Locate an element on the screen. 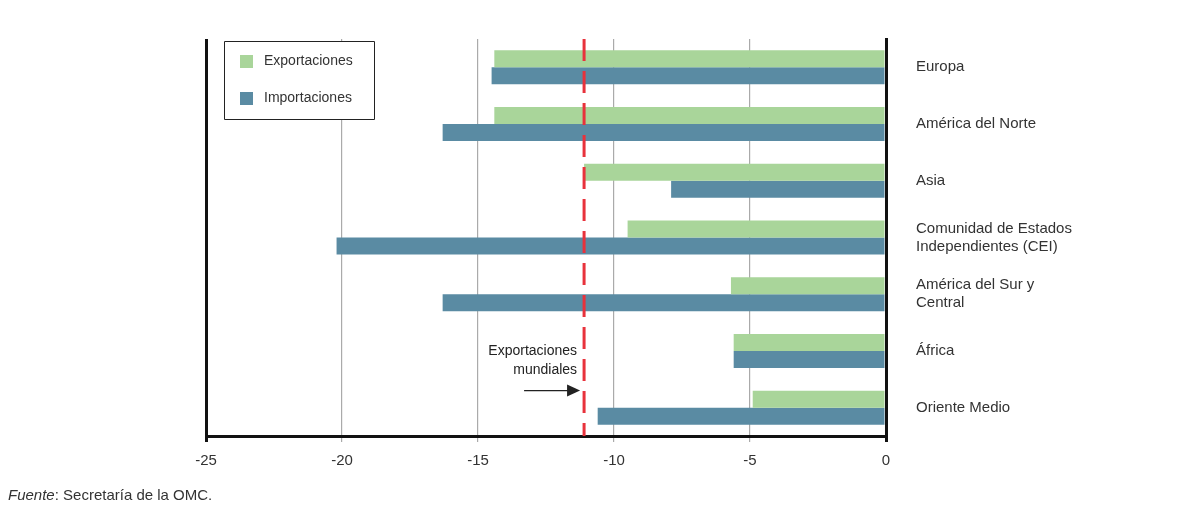 The height and width of the screenshot is (509, 1184). y-tick-label: Asia is located at coordinates (931, 179).